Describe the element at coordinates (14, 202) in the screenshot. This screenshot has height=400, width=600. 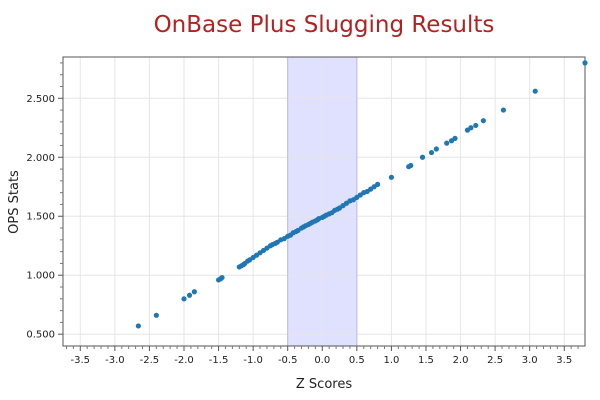
I see `y-axis-label: OPS Stats` at that location.